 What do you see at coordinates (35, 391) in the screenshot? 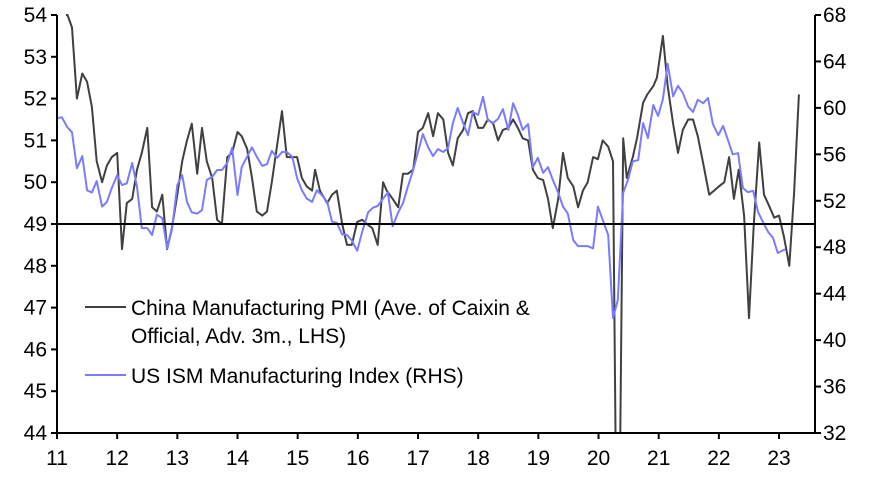
I see `left-tick-label: 45` at bounding box center [35, 391].